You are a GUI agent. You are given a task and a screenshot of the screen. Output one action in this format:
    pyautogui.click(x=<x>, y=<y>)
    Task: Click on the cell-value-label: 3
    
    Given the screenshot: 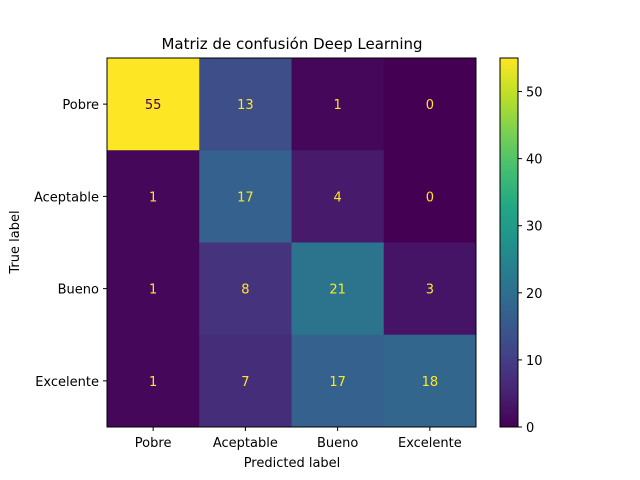 What is the action you would take?
    pyautogui.click(x=430, y=290)
    